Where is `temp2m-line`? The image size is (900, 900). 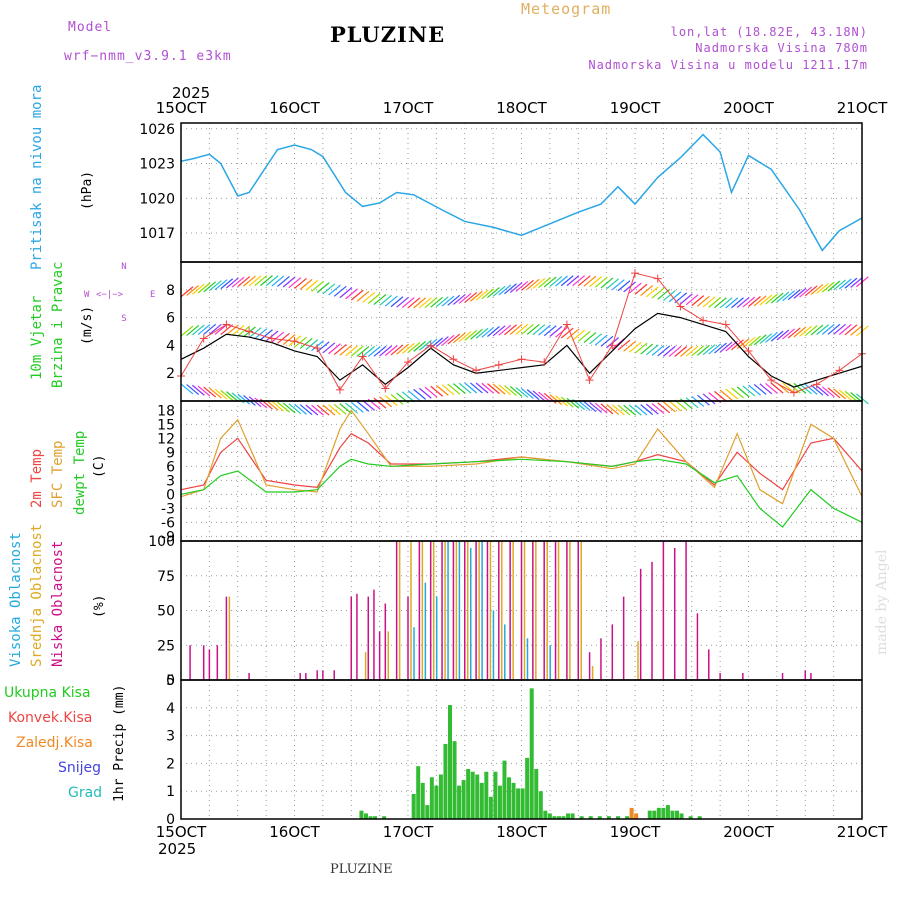
temp2m-line is located at coordinates (521, 461).